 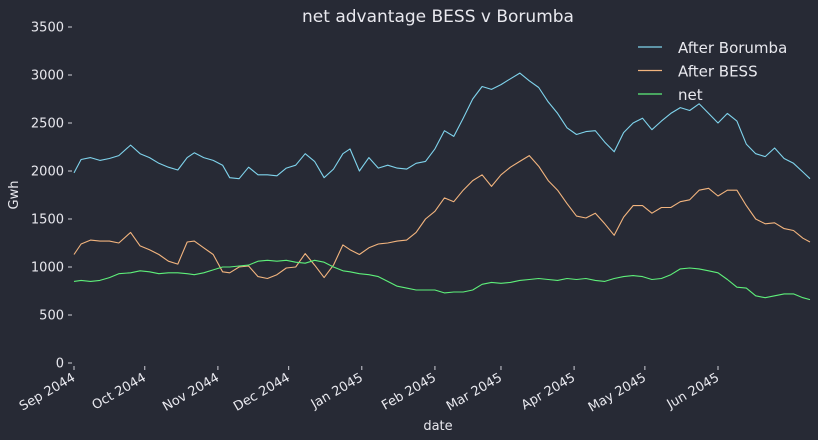 I want to click on x-tick-label: Jan 2045, so click(x=337, y=391).